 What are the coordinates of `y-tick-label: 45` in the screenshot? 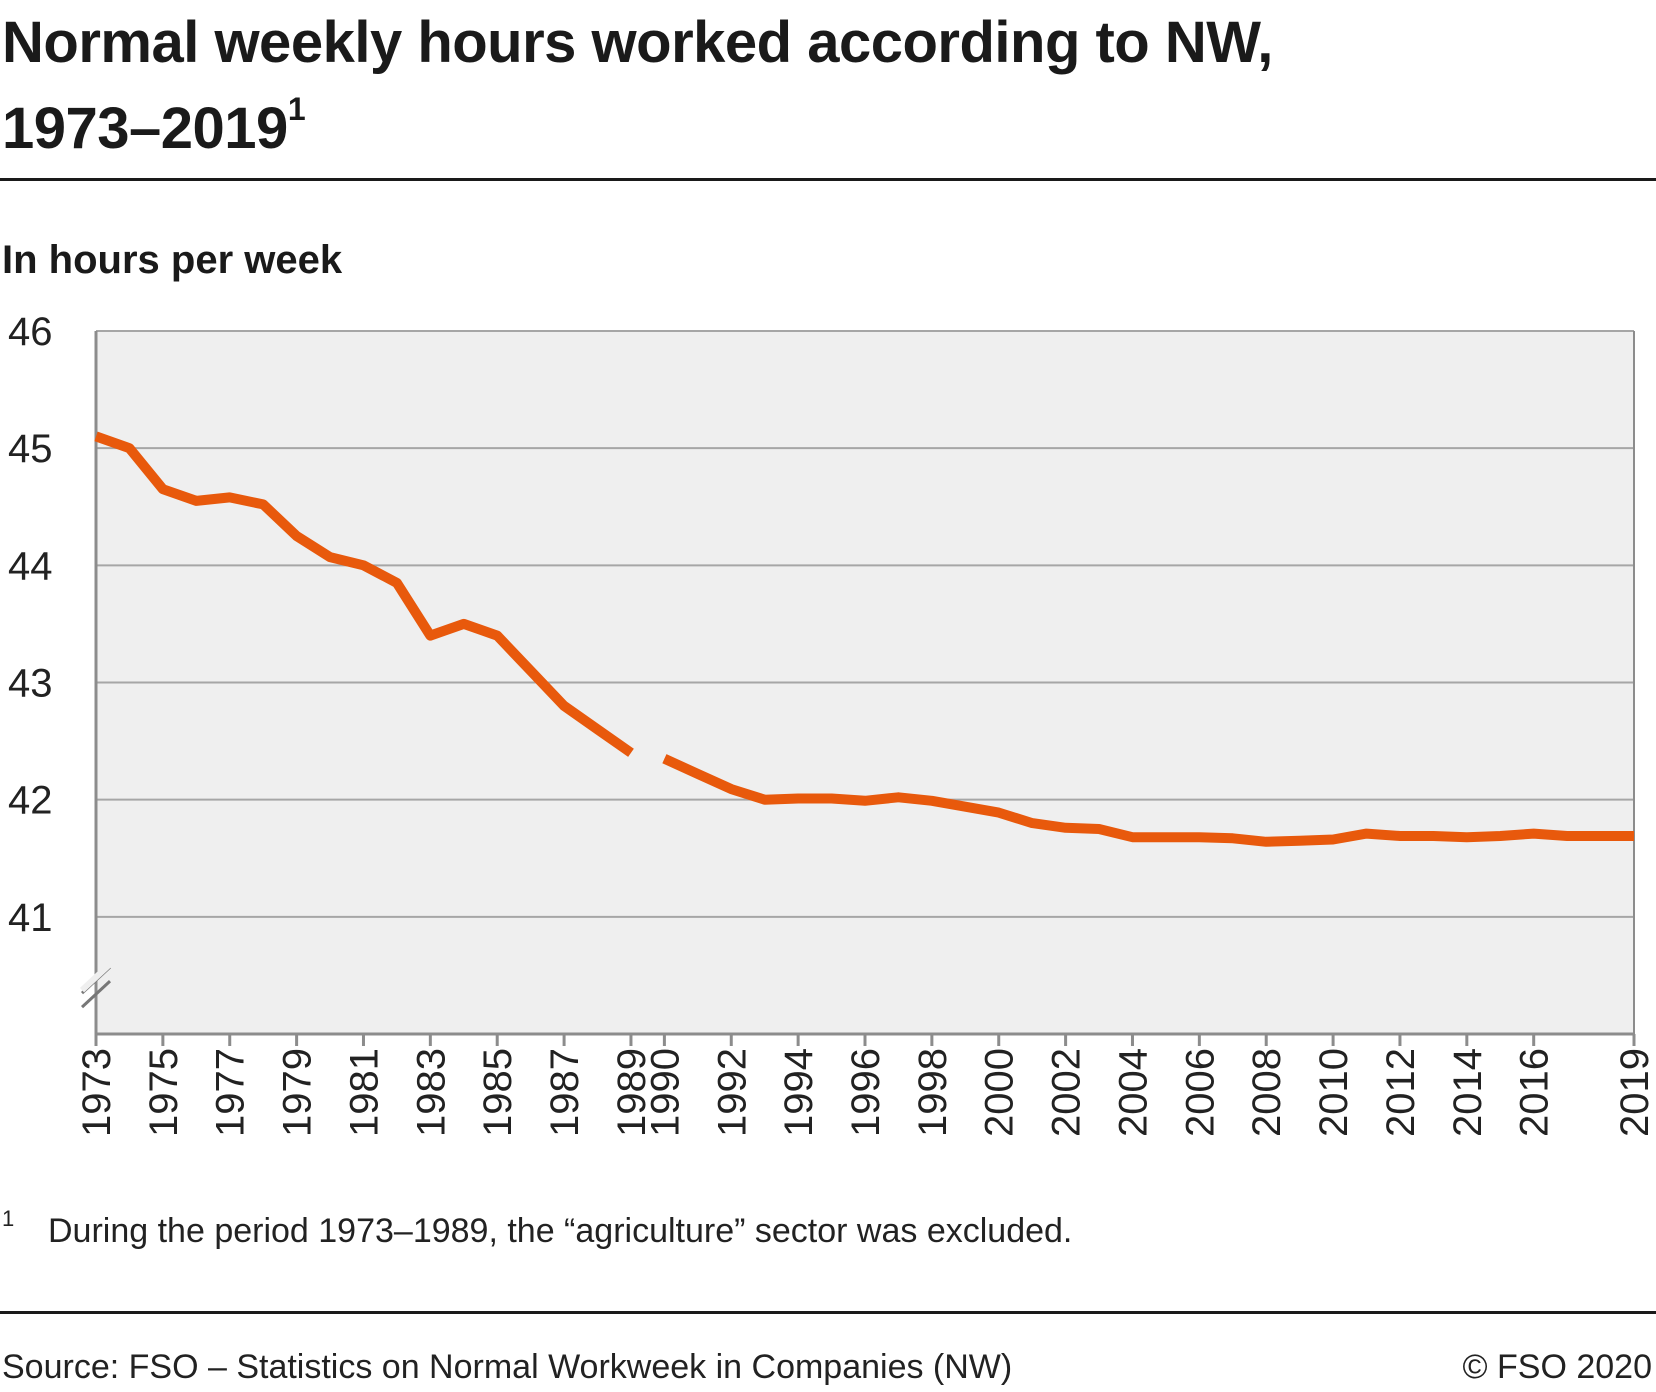 It's located at (30, 449).